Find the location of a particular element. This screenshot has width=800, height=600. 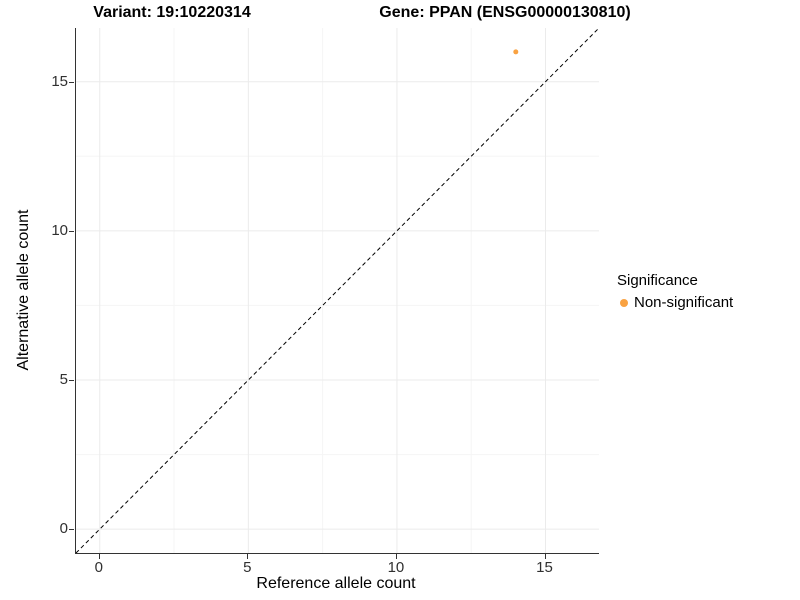

gene-title: Gene: PPAN (ENSG00000130810) is located at coordinates (505, 12).